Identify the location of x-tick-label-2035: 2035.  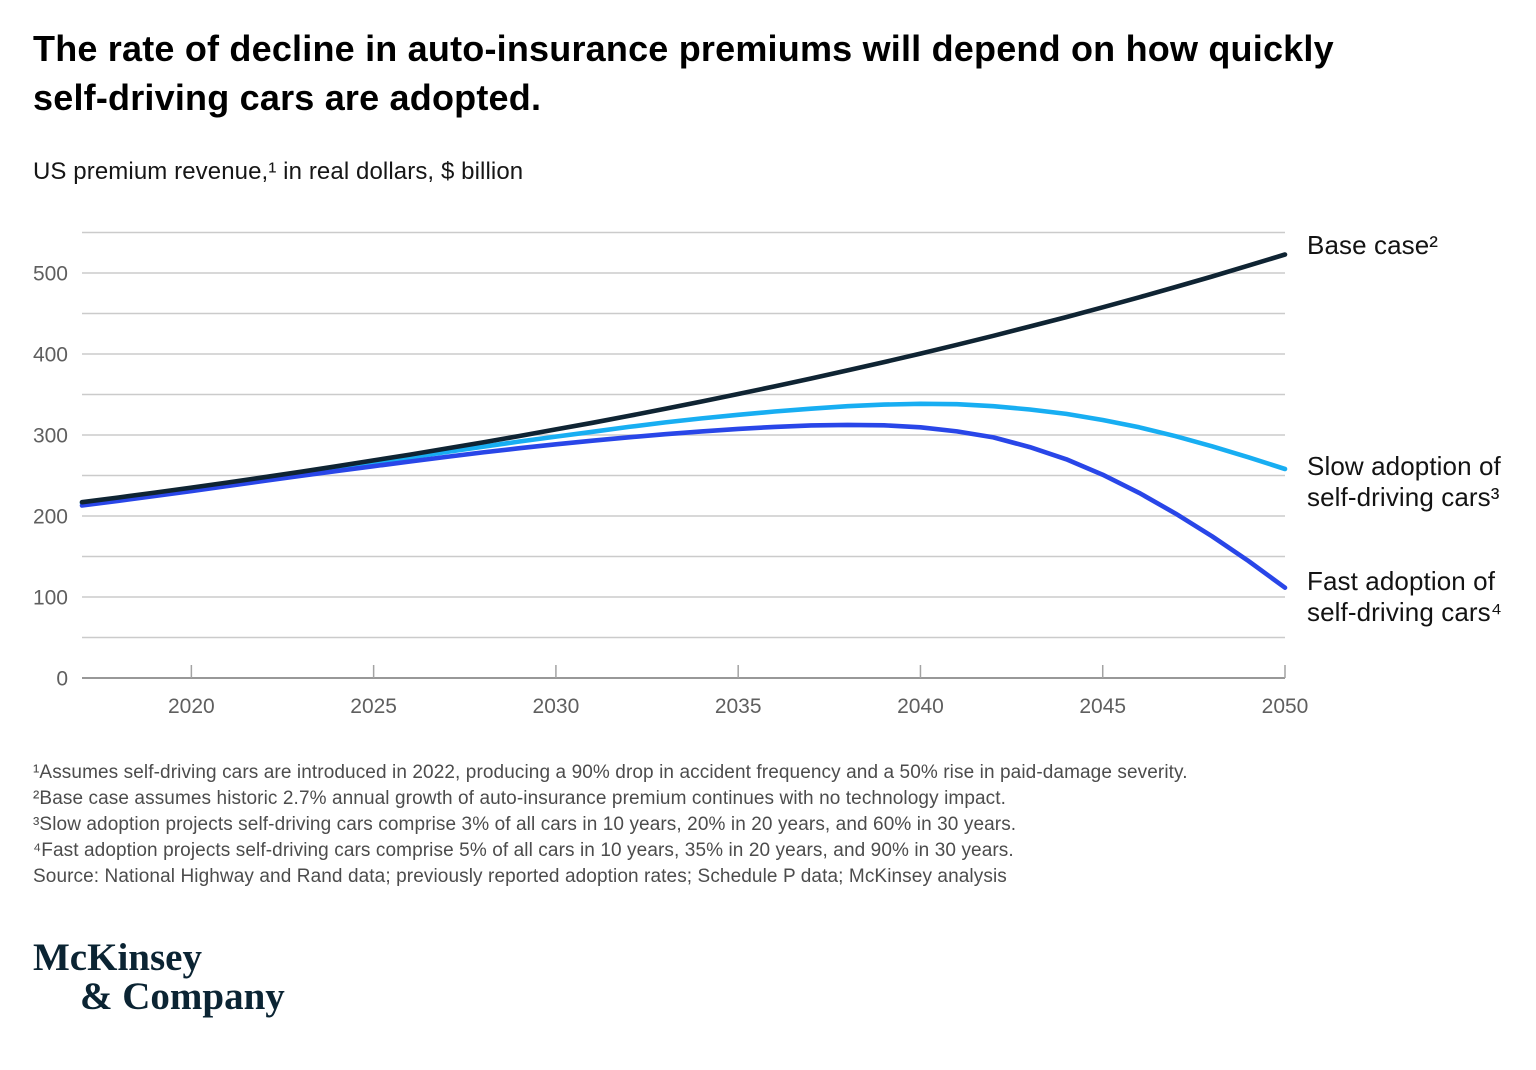
(738, 706).